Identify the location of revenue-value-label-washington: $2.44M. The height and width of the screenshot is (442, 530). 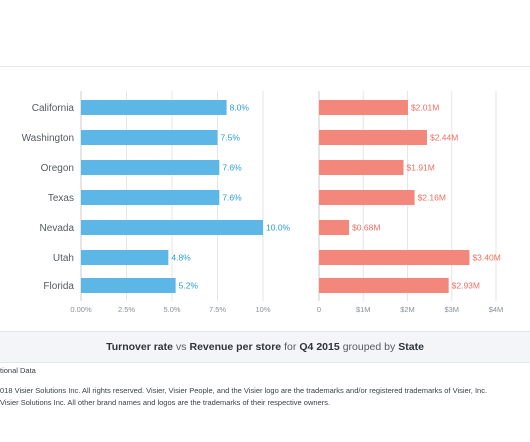
(444, 138).